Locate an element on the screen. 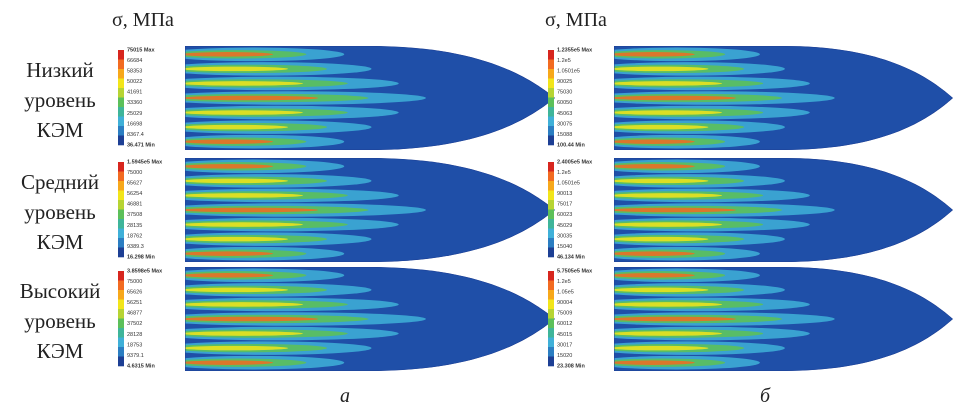 Image resolution: width=955 pixels, height=409 pixels. legend-label: 1.2355e5 Max is located at coordinates (575, 50).